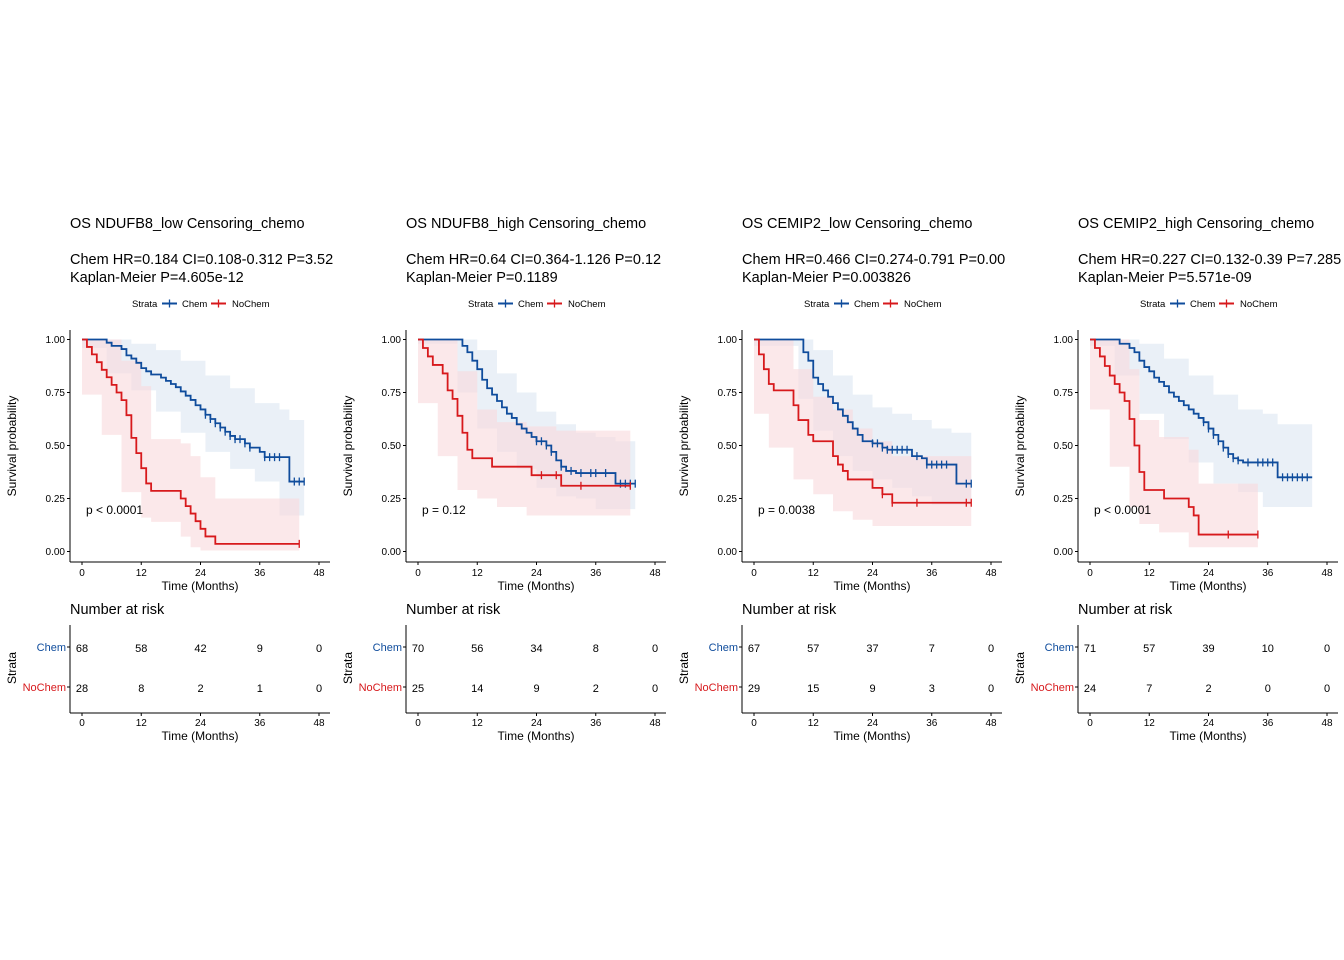  What do you see at coordinates (482, 278) in the screenshot?
I see `panel-subtitle-km: Kaplan-Meier P=0.1189` at bounding box center [482, 278].